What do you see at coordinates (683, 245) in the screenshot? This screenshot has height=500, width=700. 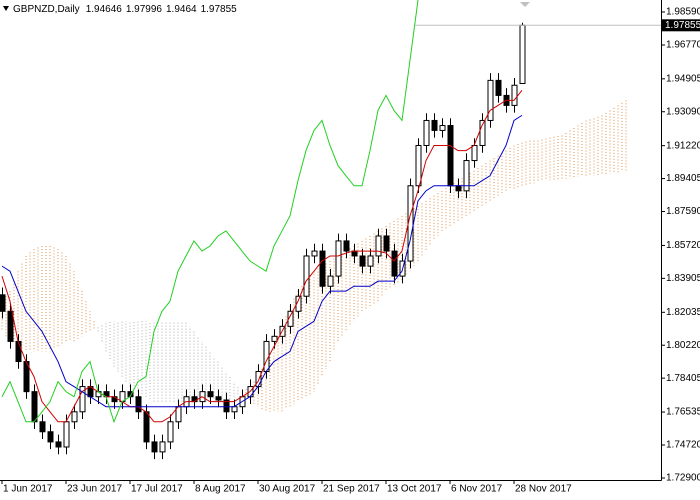 I see `y-tick-label: 1.85720` at bounding box center [683, 245].